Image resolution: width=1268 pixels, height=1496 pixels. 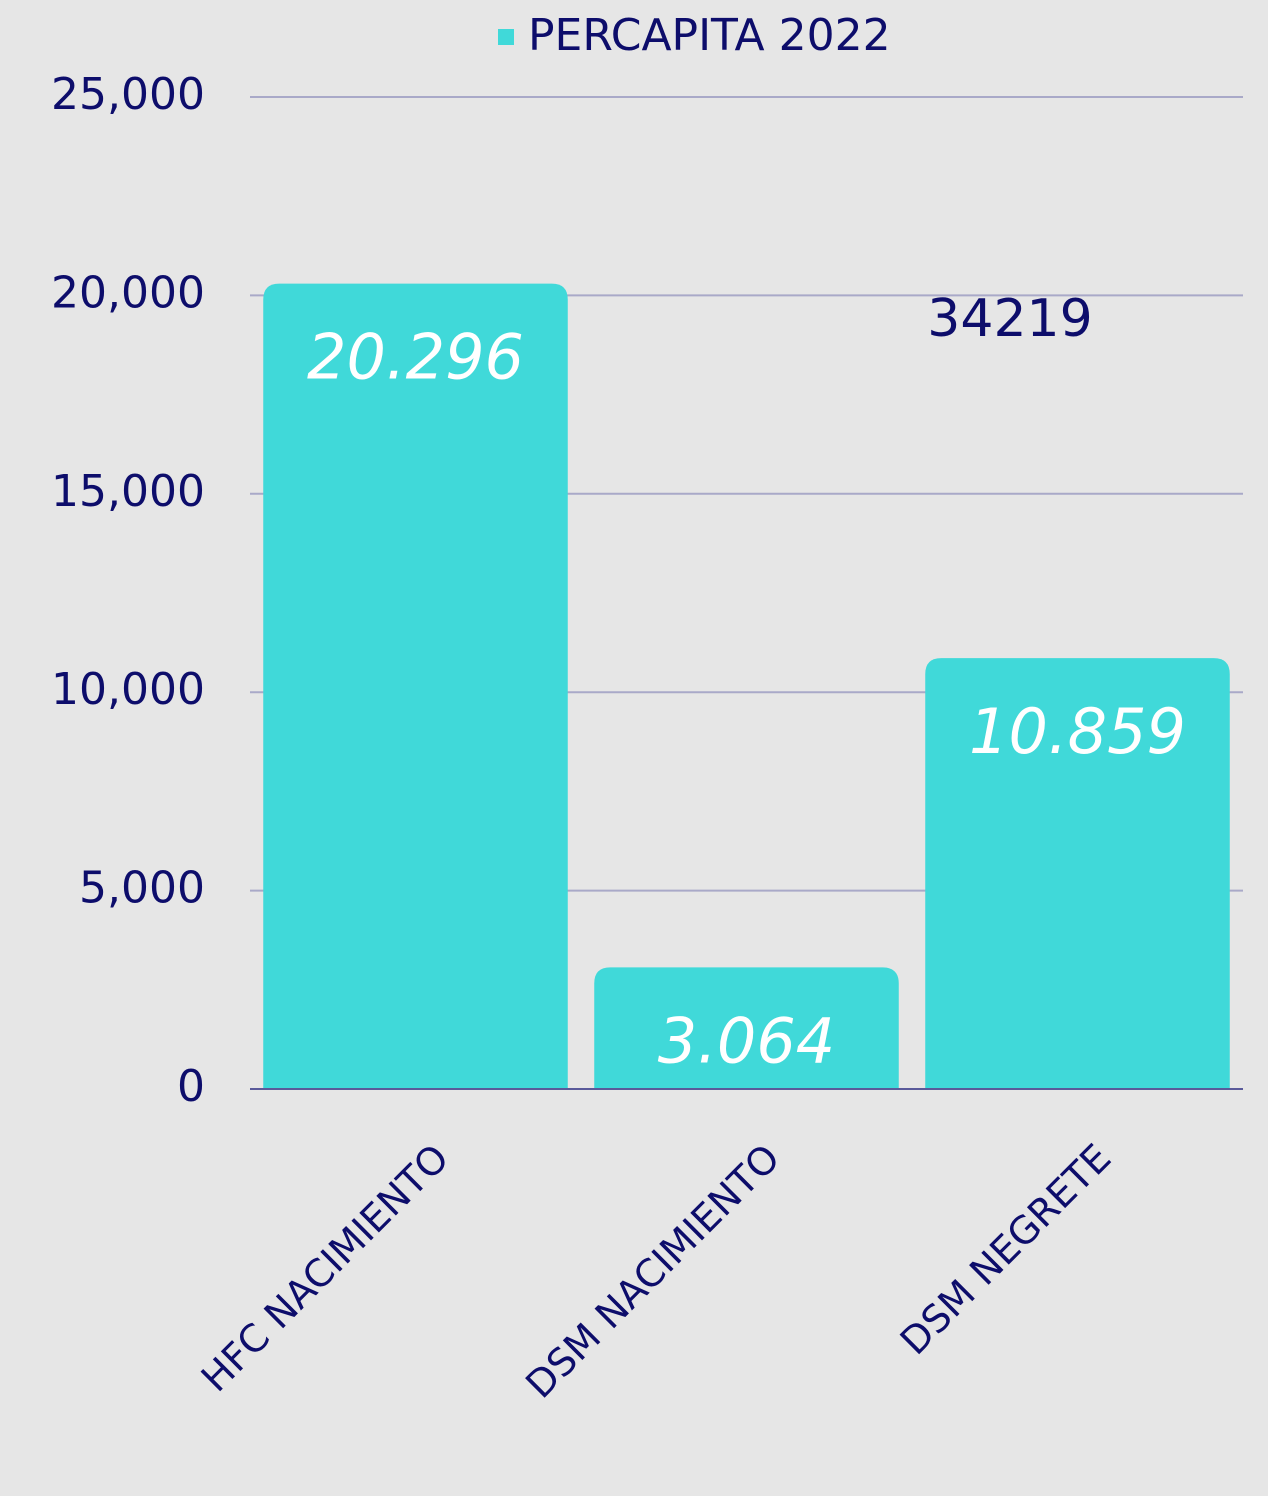 I want to click on y-tick-label: 20,000, so click(x=128, y=292).